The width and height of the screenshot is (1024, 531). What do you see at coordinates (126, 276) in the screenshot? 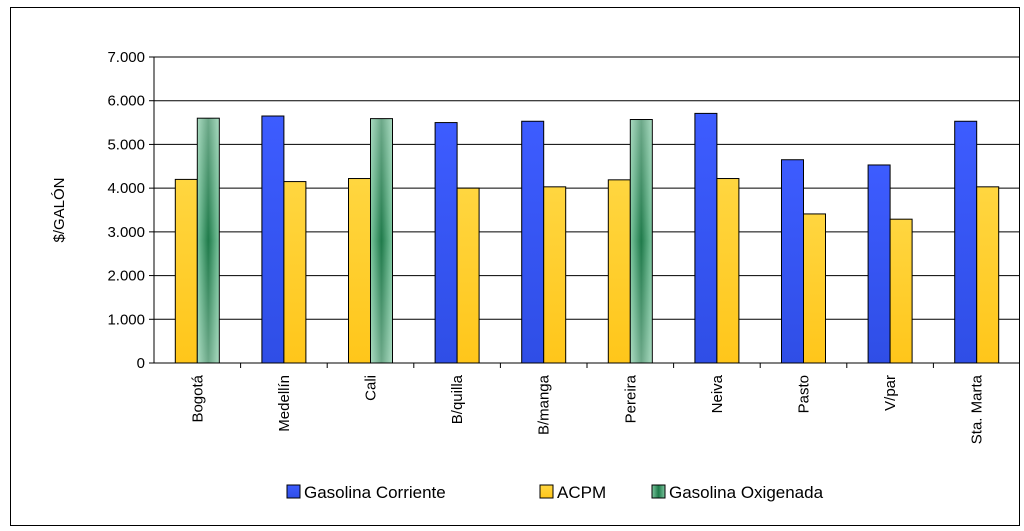
I see `y-tick-label: 2.000` at bounding box center [126, 276].